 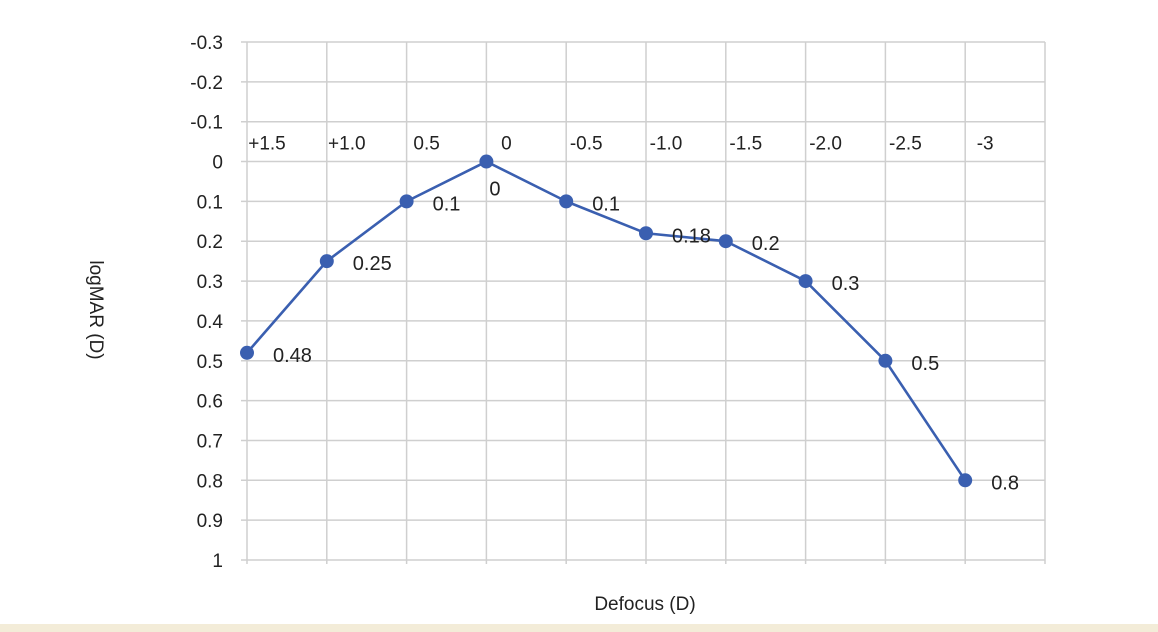 What do you see at coordinates (217, 561) in the screenshot?
I see `y-tick-label: 1` at bounding box center [217, 561].